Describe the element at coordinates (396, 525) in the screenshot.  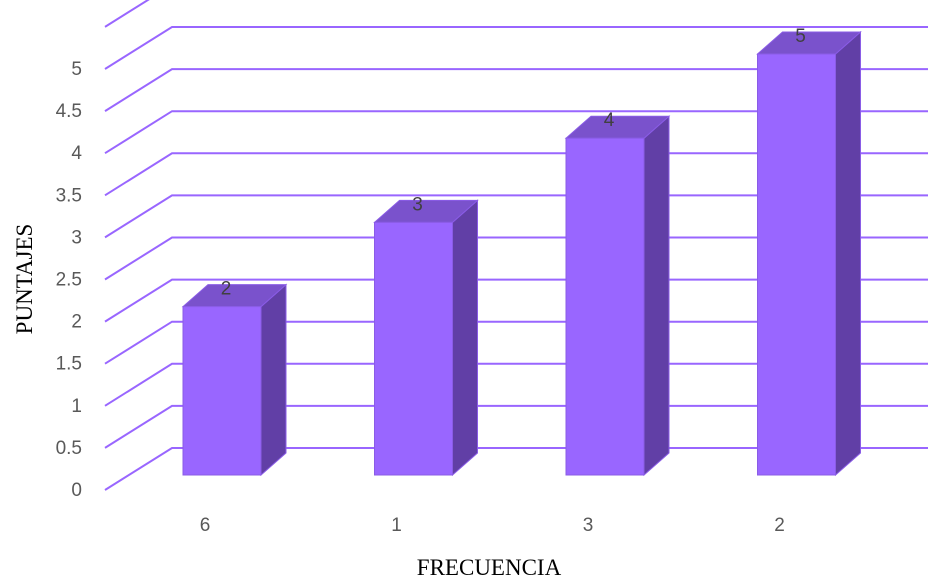
I see `x-tick-label: 1` at that location.